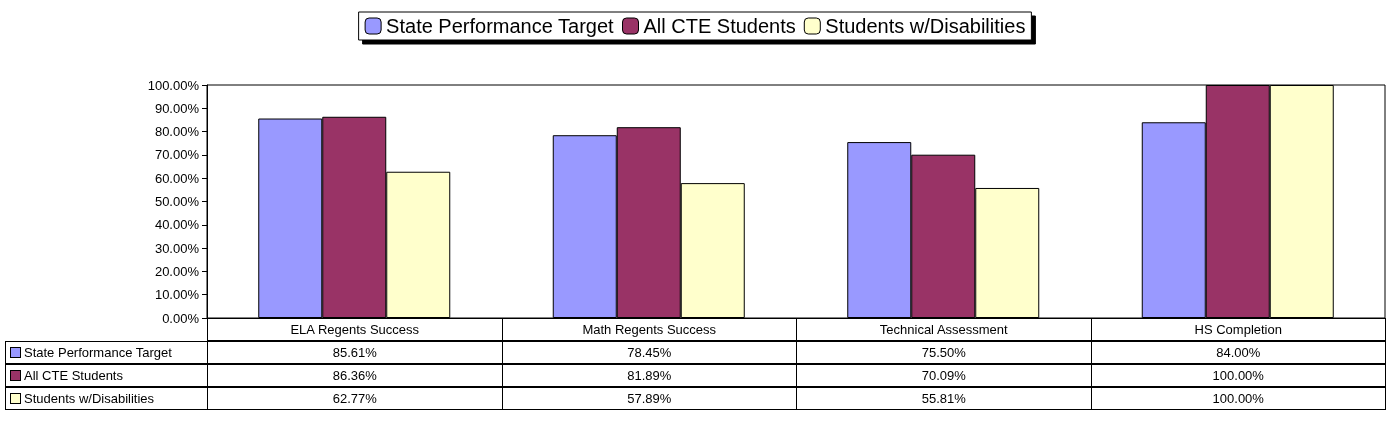 The width and height of the screenshot is (1390, 427). I want to click on x-tick-label: ELA Regents Success, so click(355, 329).